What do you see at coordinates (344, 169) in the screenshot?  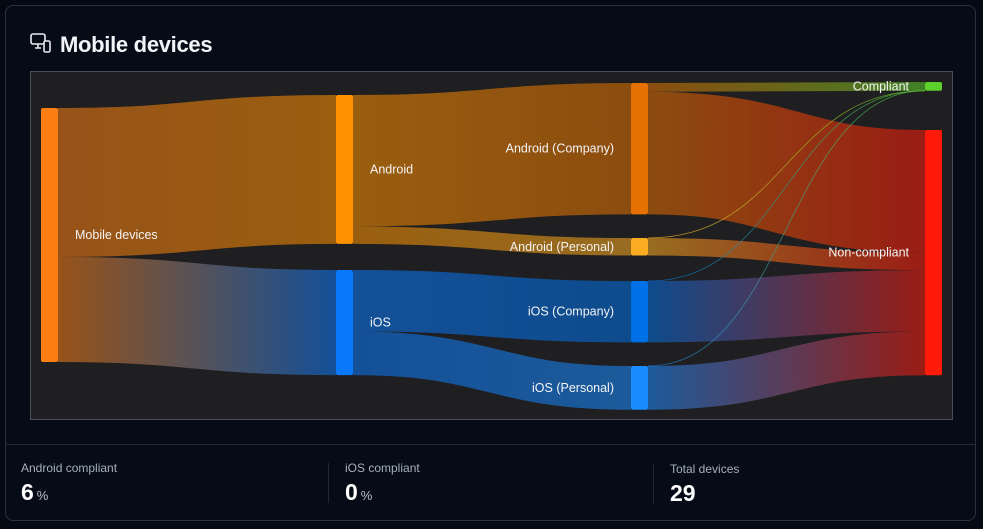 I see `node-android` at bounding box center [344, 169].